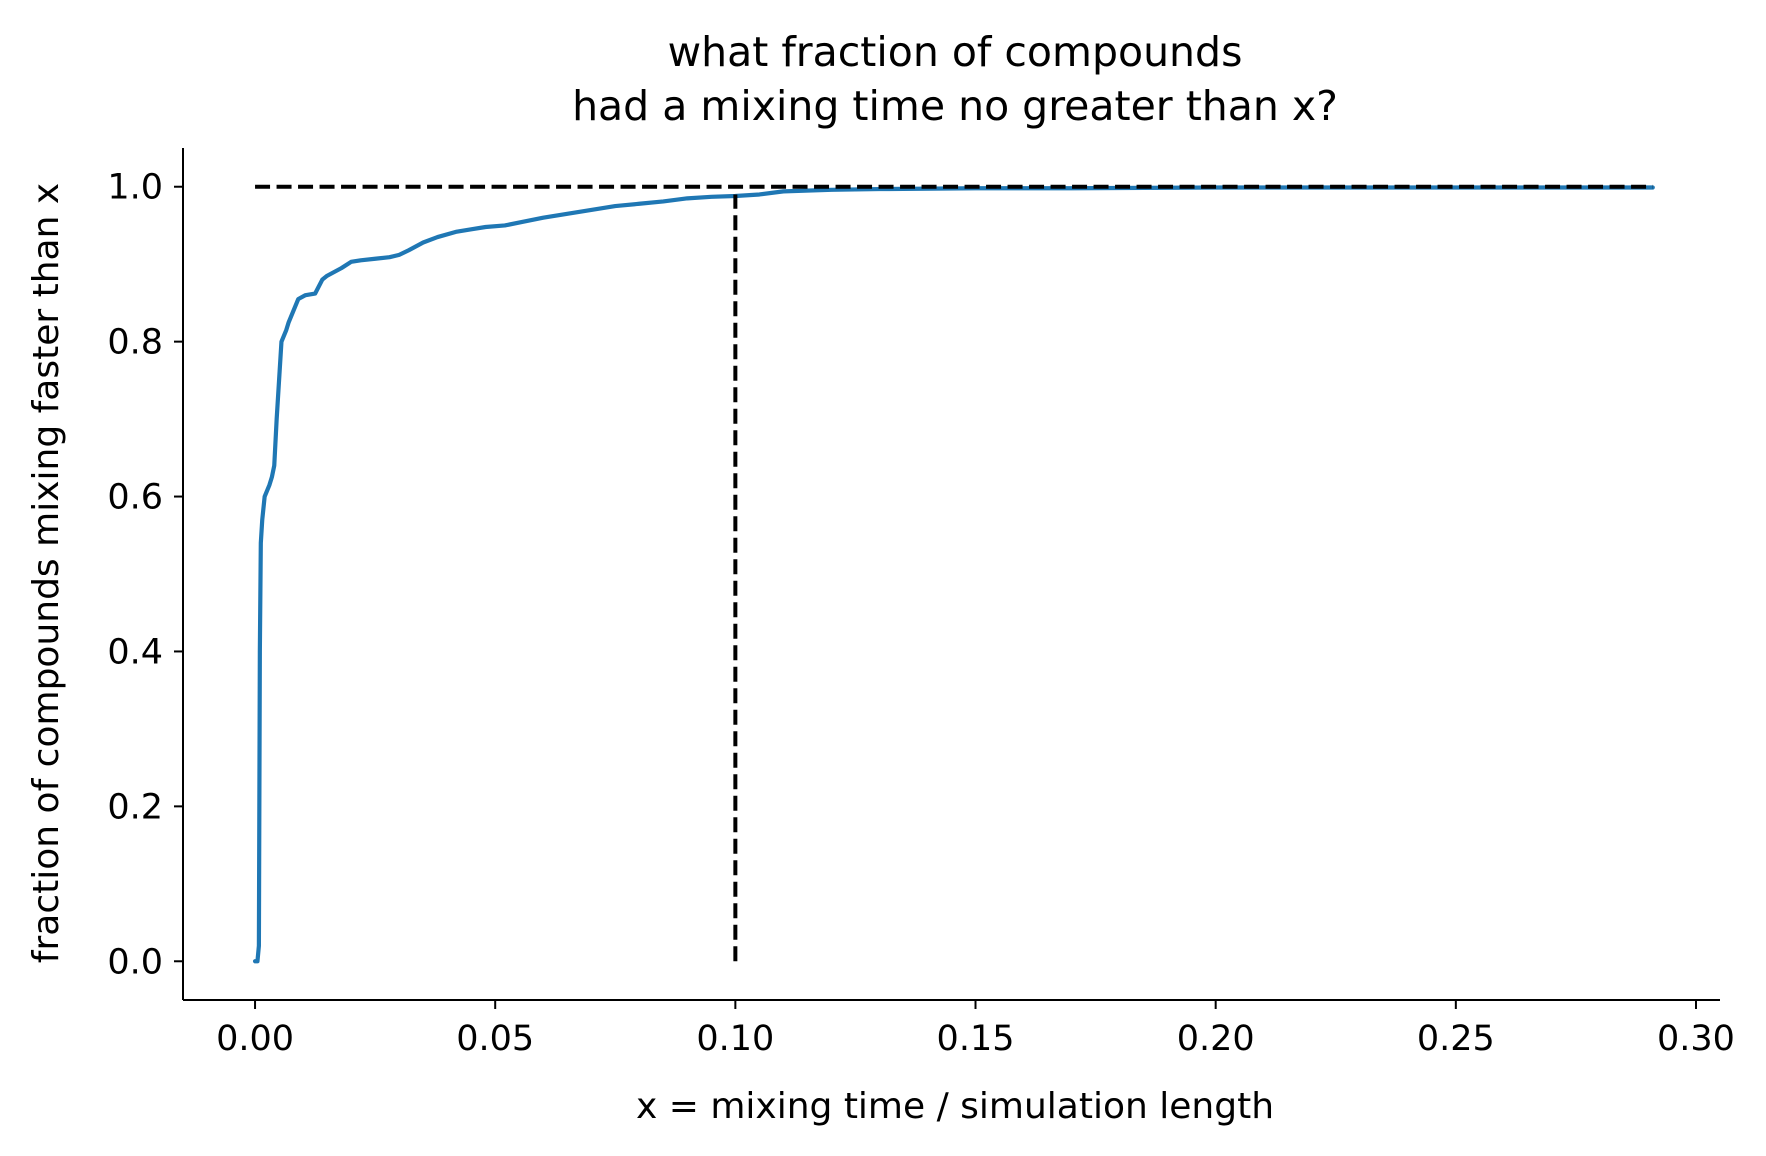  Describe the element at coordinates (135, 652) in the screenshot. I see `y-tick-label: 0.4` at that location.